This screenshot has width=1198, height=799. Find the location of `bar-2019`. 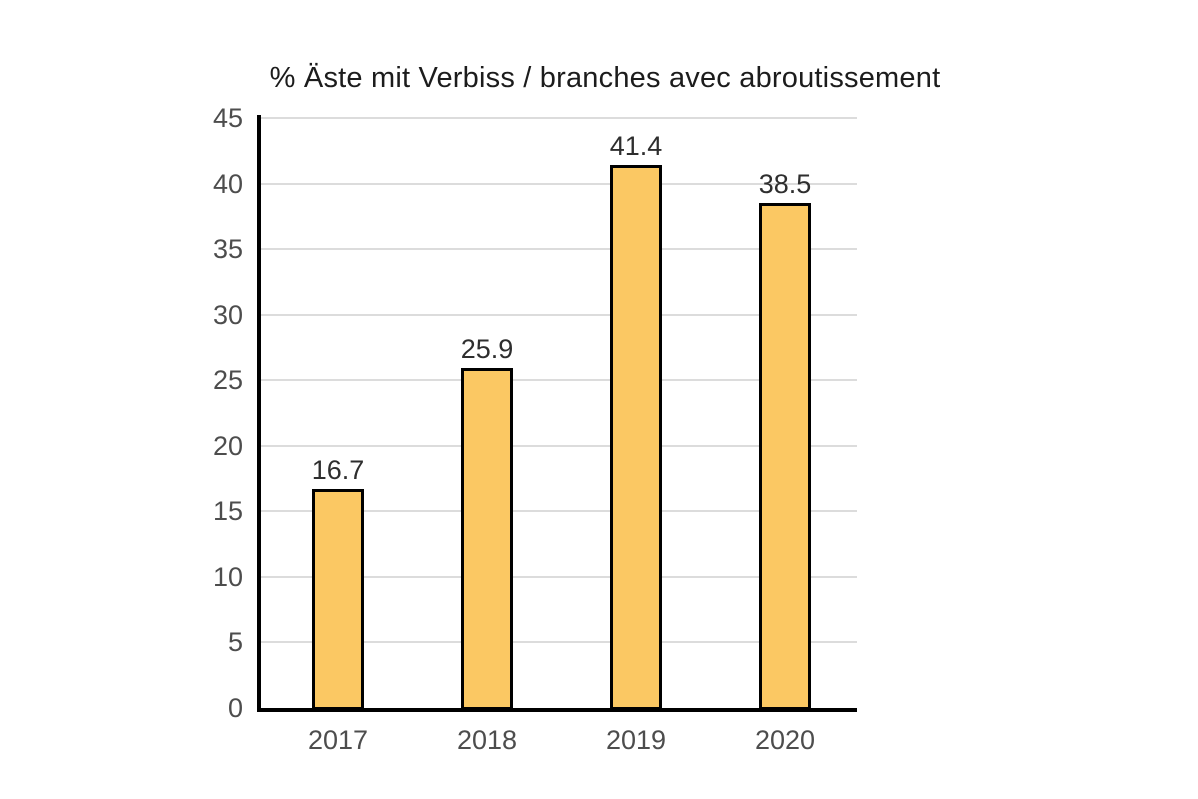

bar-2019 is located at coordinates (636, 437).